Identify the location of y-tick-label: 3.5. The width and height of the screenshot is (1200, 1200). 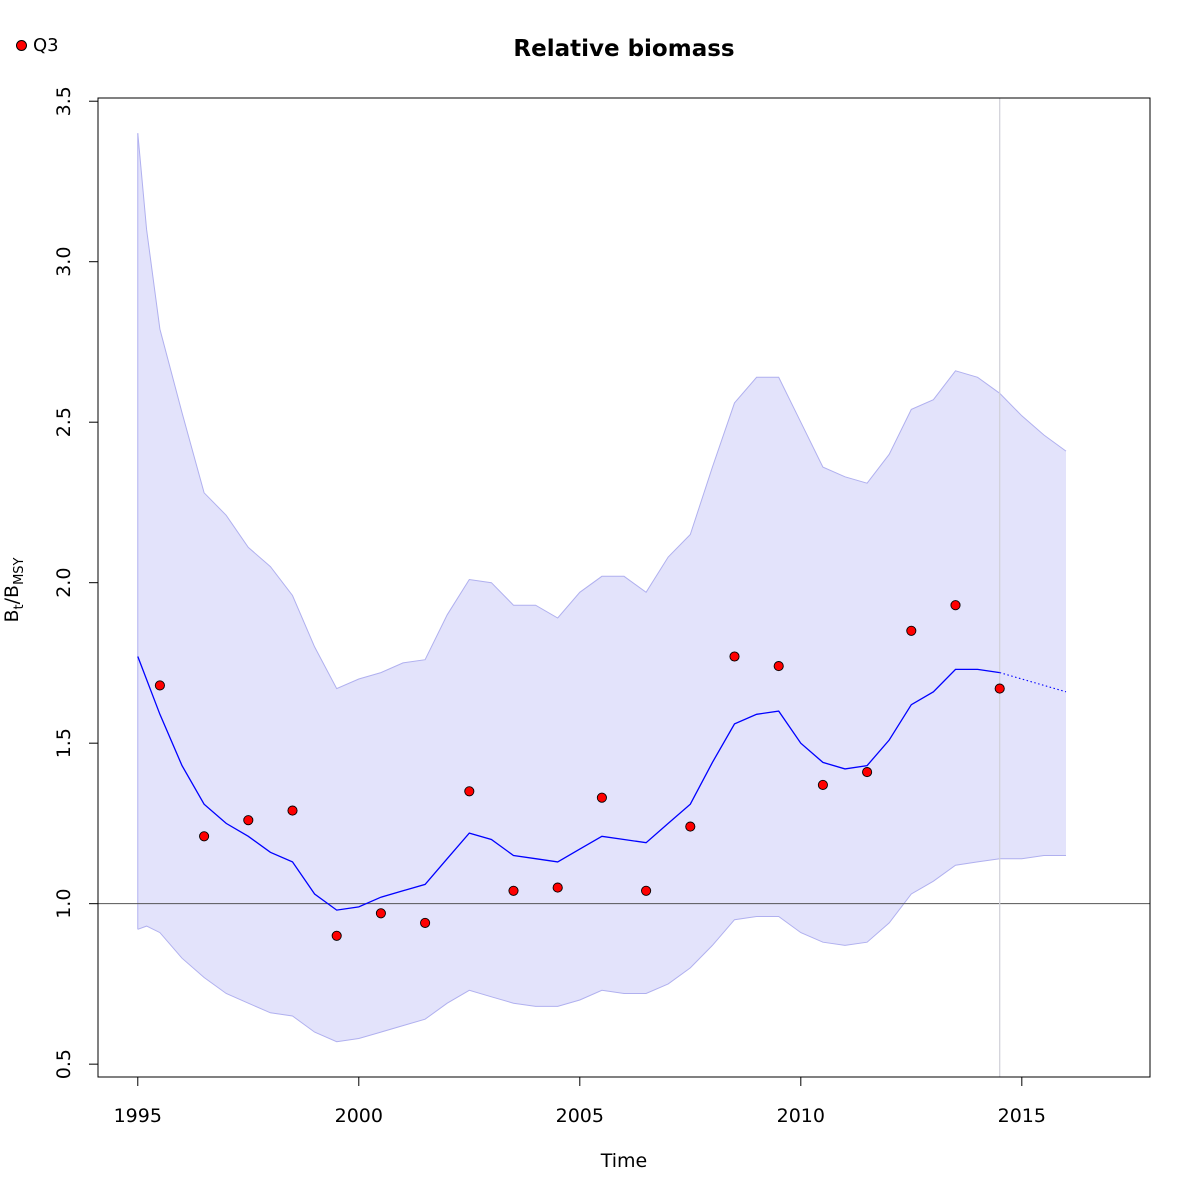
(64, 101).